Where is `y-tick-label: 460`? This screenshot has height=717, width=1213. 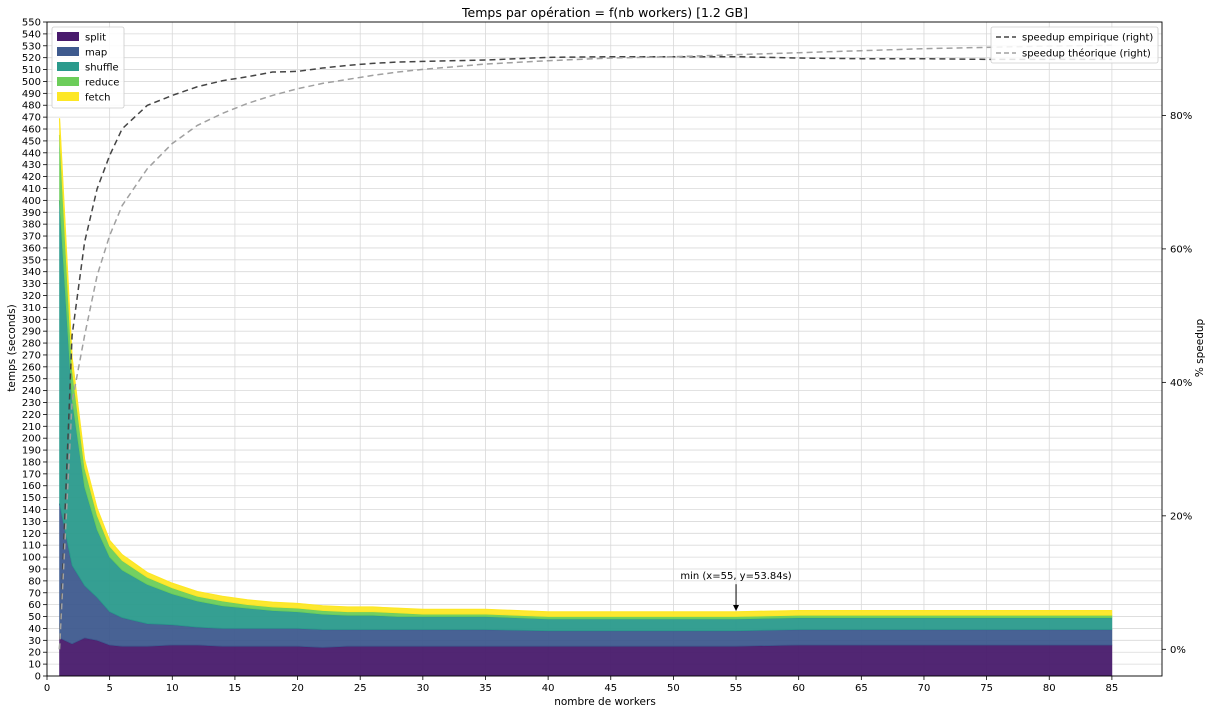 y-tick-label: 460 is located at coordinates (31, 130).